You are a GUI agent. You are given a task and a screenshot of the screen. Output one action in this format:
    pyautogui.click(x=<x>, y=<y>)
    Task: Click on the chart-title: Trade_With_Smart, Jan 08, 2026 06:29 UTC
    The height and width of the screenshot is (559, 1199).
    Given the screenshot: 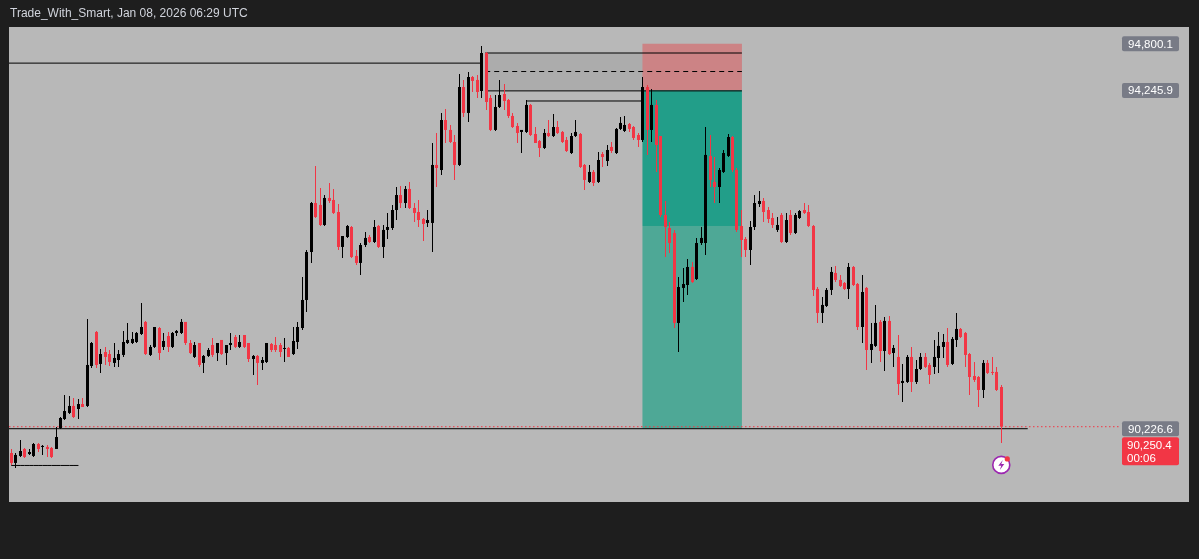 What is the action you would take?
    pyautogui.click(x=129, y=13)
    